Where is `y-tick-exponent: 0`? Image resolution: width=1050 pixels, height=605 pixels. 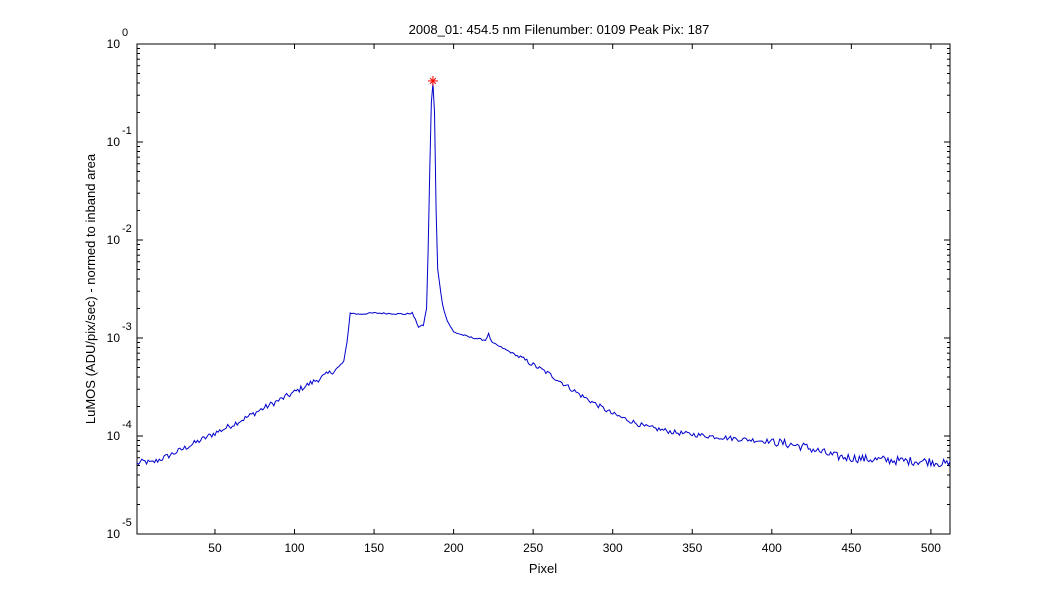
y-tick-exponent: 0 is located at coordinates (125, 33).